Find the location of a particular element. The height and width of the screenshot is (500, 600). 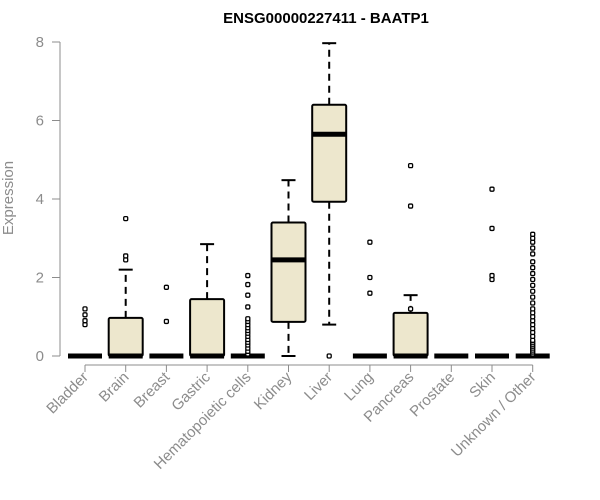

box-breast is located at coordinates (166, 321).